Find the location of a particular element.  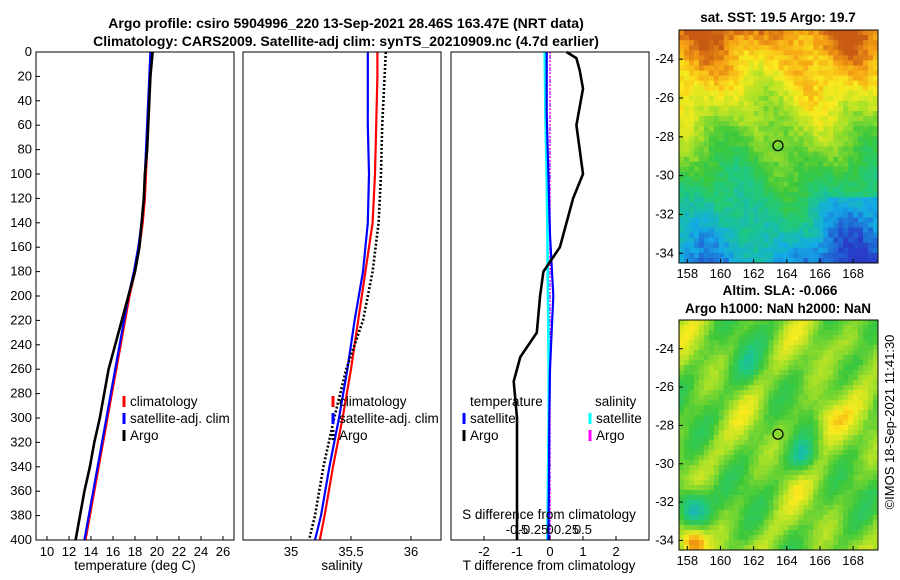

salinity-difference-tick-label: 0.5 is located at coordinates (583, 529).